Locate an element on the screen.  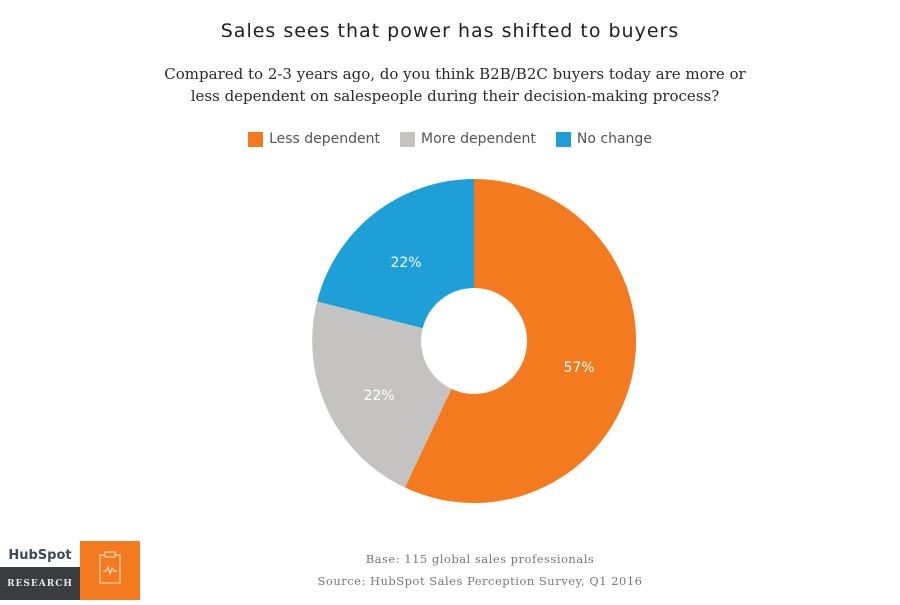
slice-no-change is located at coordinates (395, 254).